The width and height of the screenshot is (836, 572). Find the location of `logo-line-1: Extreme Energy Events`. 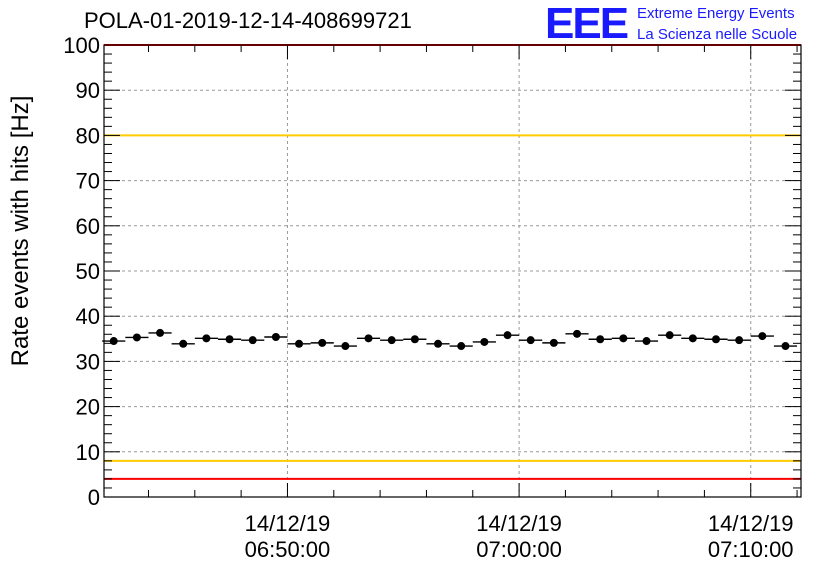

logo-line-1: Extreme Energy Events is located at coordinates (716, 13).